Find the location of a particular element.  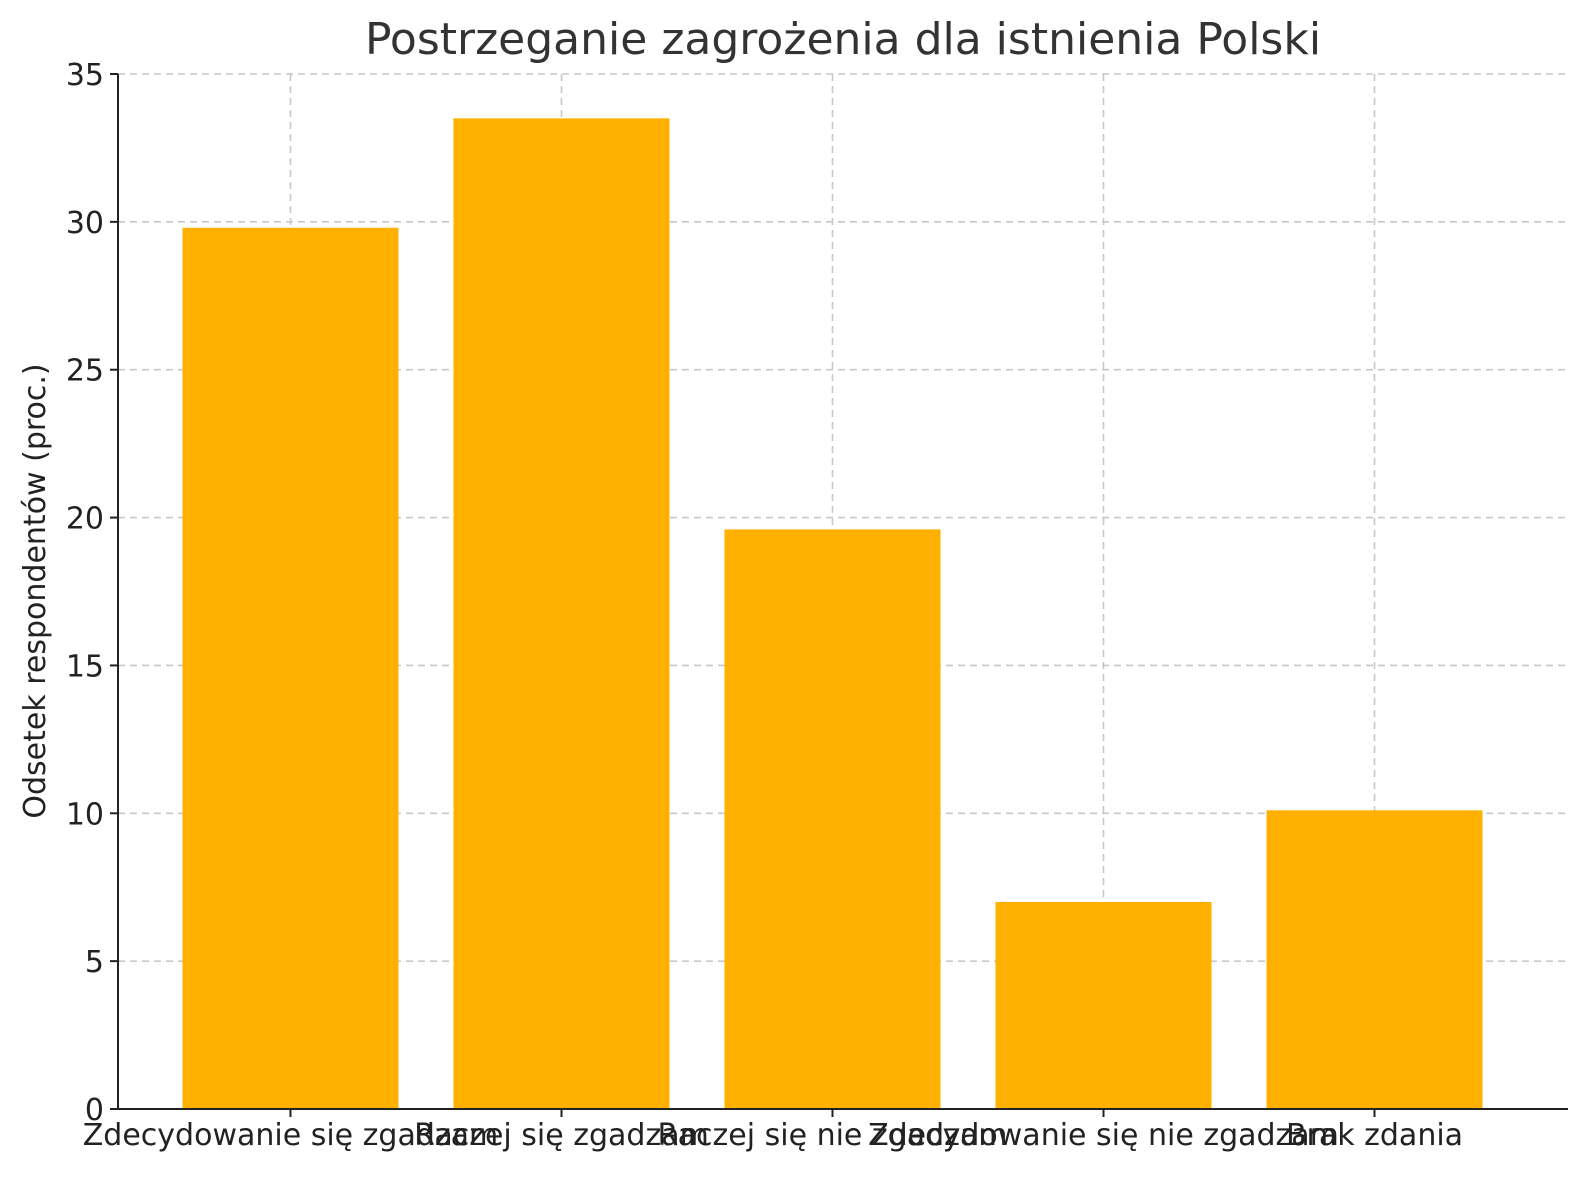

x-tick-label: Raczej się zgadzam is located at coordinates (561, 1135).